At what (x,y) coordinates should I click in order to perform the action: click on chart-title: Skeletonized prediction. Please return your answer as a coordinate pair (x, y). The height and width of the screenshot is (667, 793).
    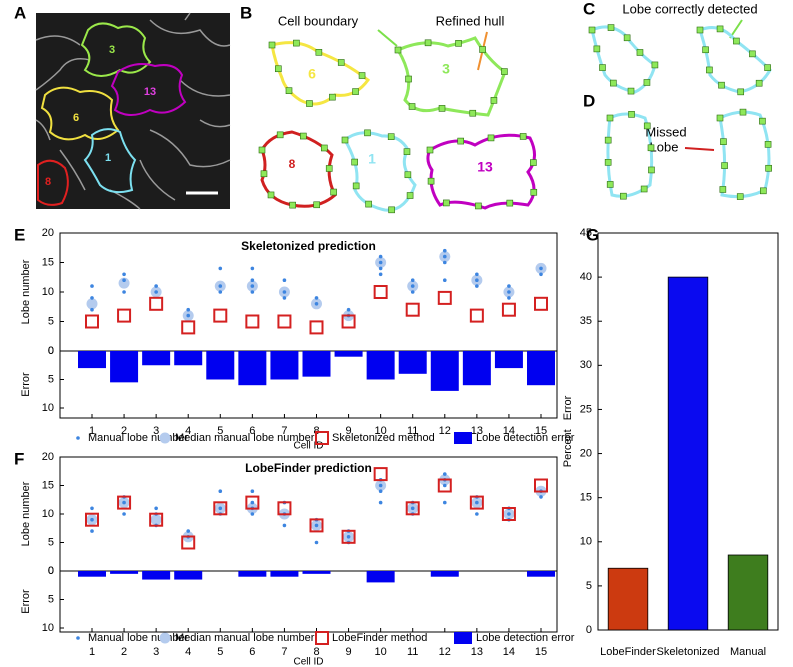
    Looking at the image, I should click on (308, 246).